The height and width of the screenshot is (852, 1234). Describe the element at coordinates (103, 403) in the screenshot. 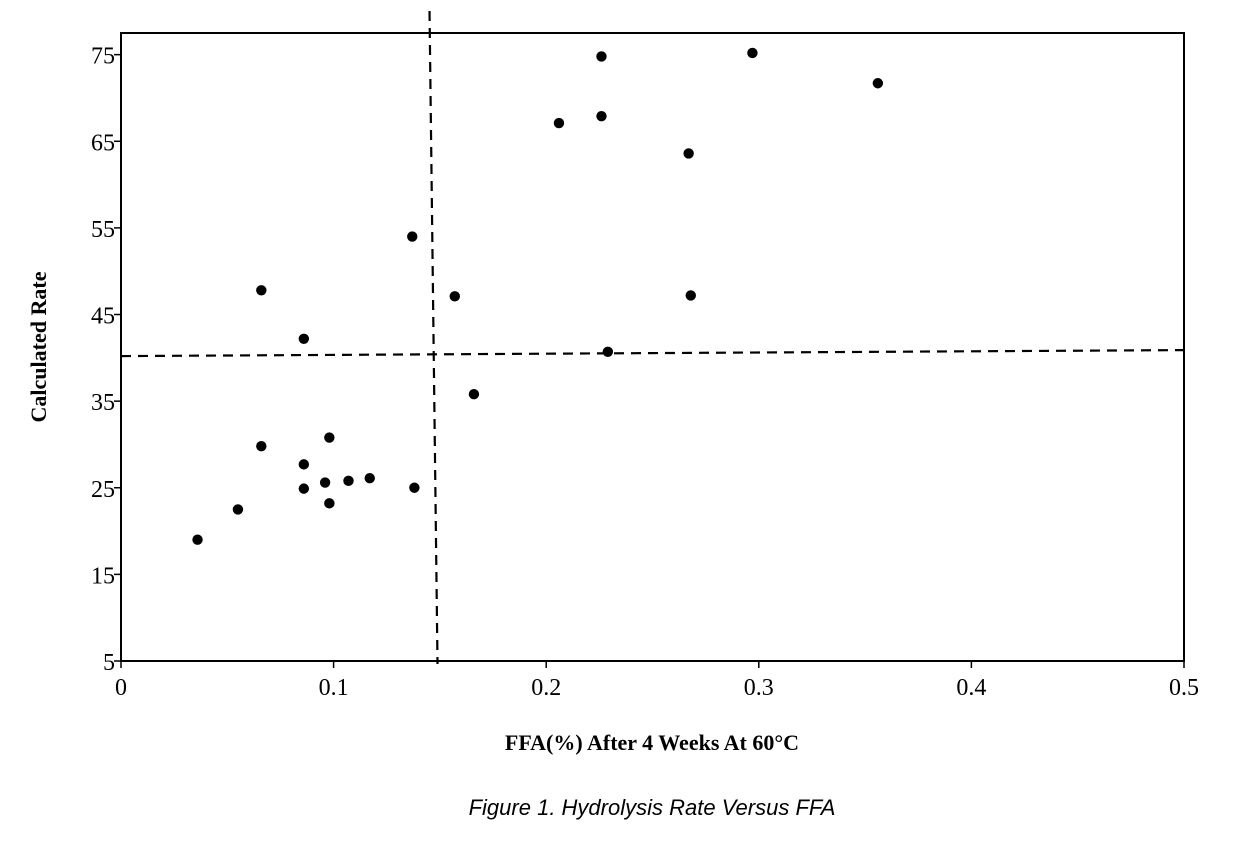

I see `y-tick-label: 35` at that location.